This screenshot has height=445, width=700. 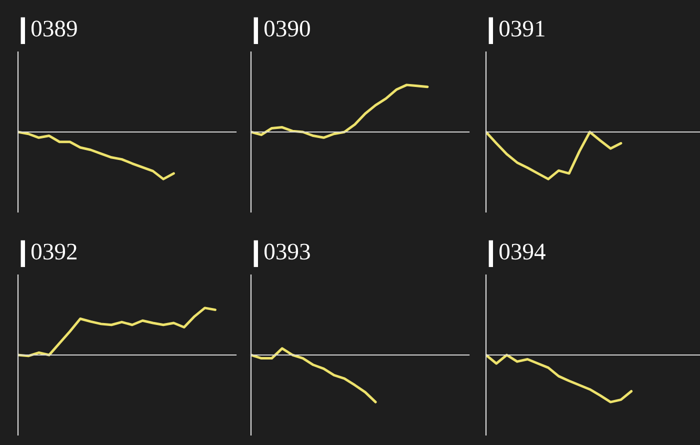 I want to click on chart-title: 0389, so click(x=54, y=28).